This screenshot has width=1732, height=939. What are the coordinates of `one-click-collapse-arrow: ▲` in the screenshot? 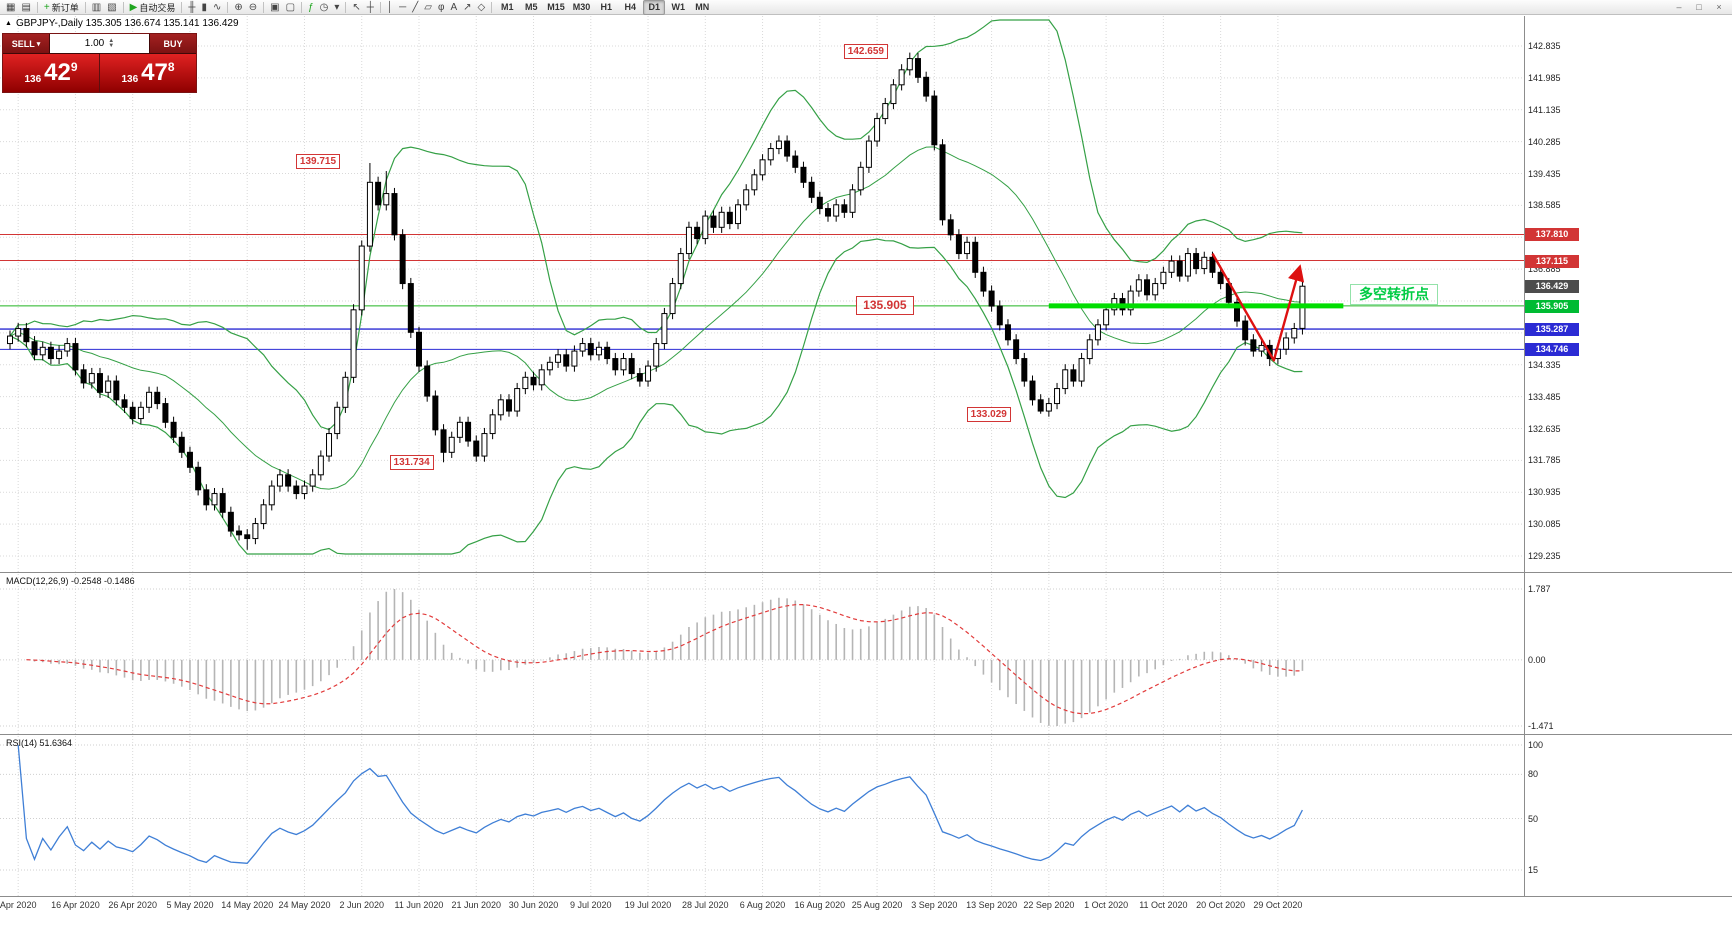 It's located at (8, 23).